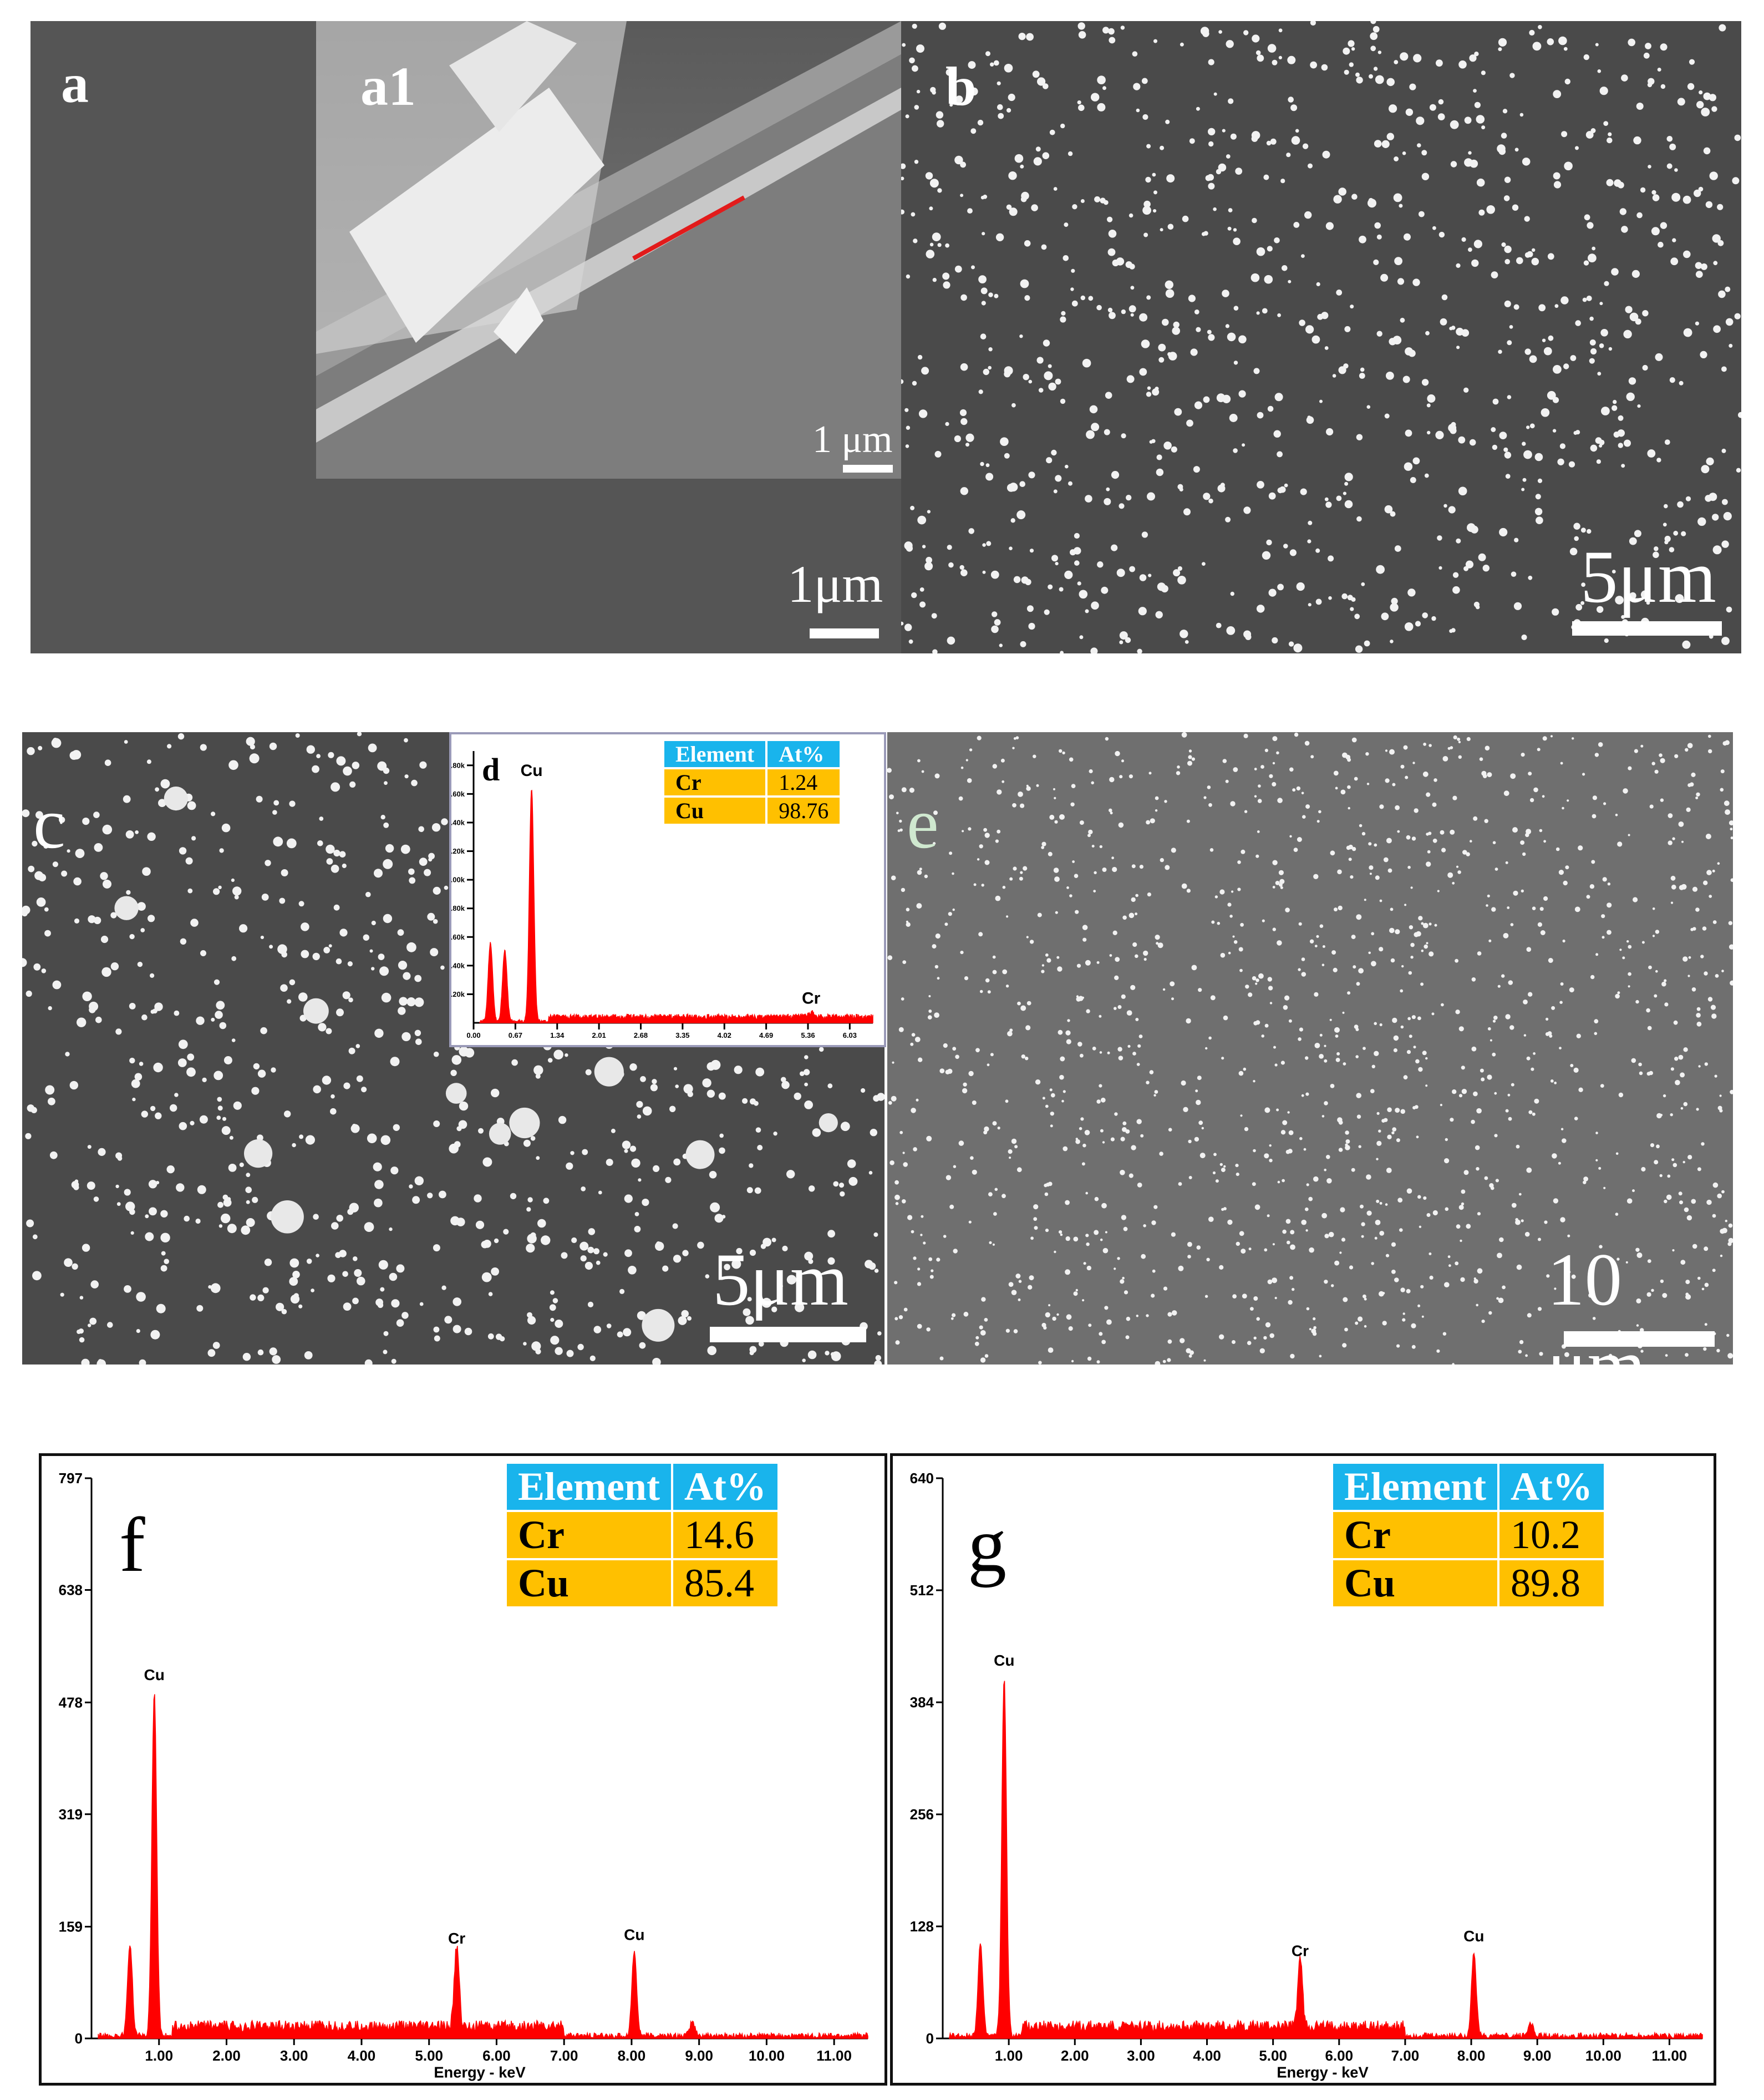  I want to click on spectrum-series, so click(483, 1867).